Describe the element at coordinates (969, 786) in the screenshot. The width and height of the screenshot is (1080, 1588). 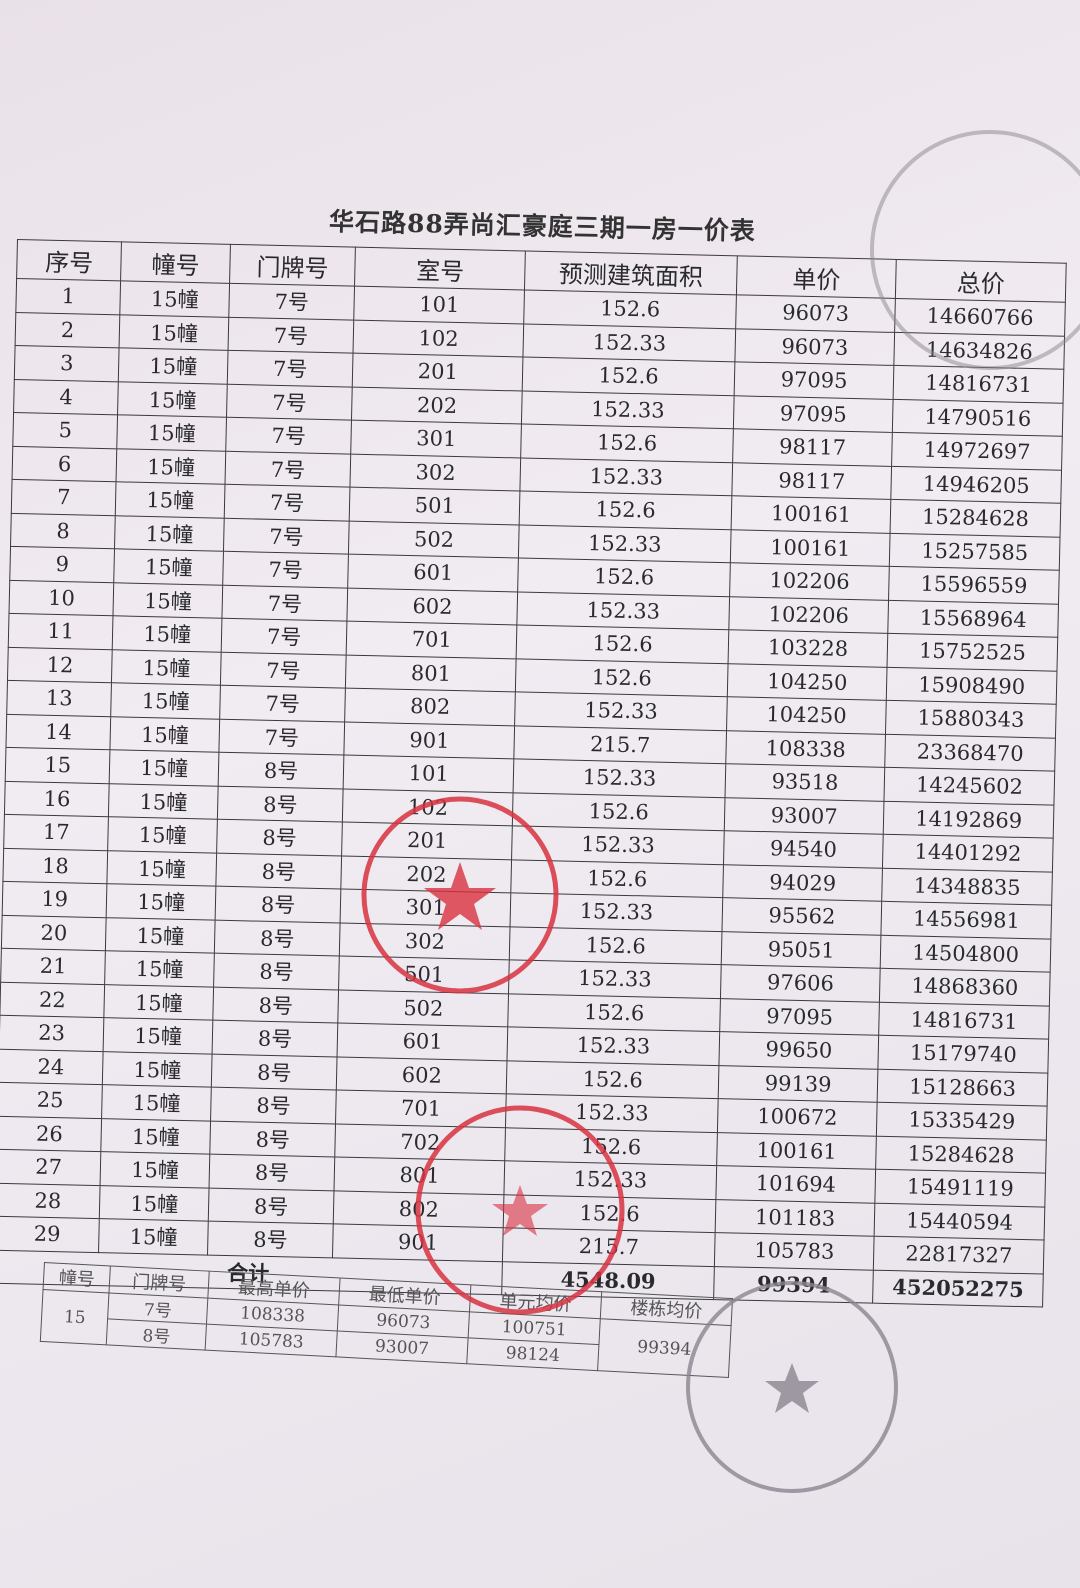
I see `table-cell: 14245602` at that location.